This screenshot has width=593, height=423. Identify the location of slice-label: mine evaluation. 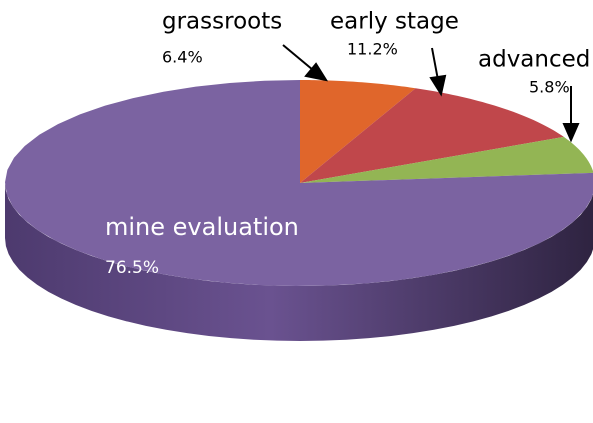
(202, 227).